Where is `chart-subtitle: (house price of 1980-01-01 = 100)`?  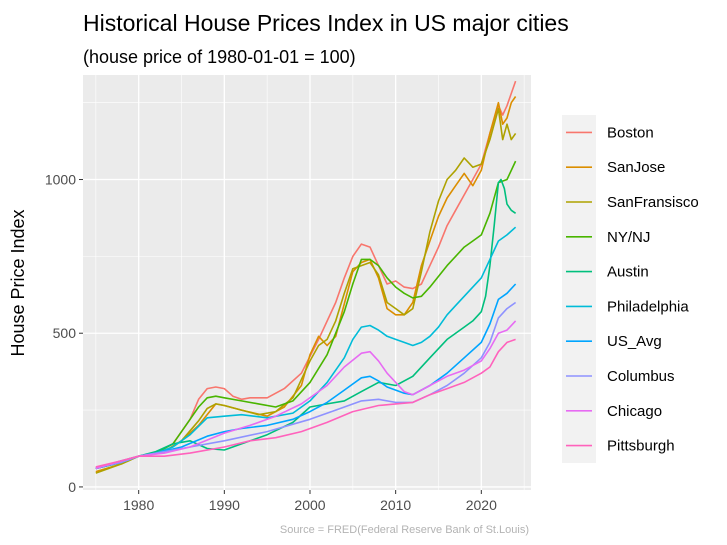
chart-subtitle: (house price of 1980-01-01 = 100) is located at coordinates (219, 57).